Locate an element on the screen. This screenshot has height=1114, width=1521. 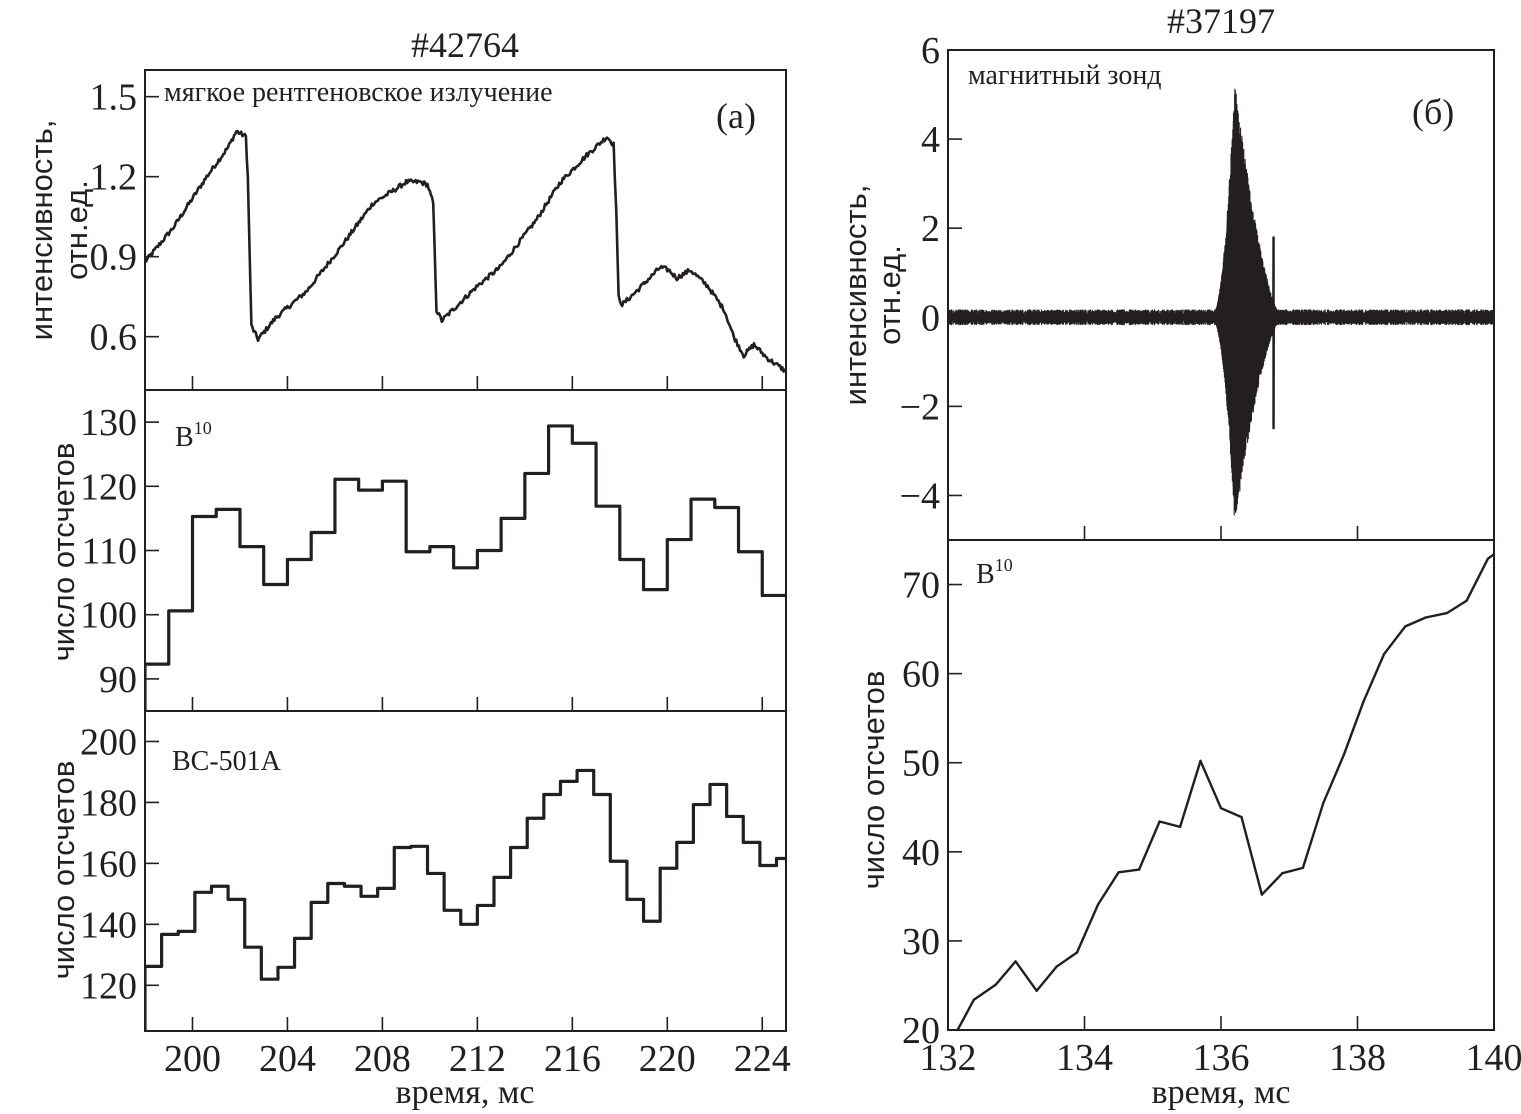
ylabel-a-top: интенсивность, отн.ед. is located at coordinates (59, 230).